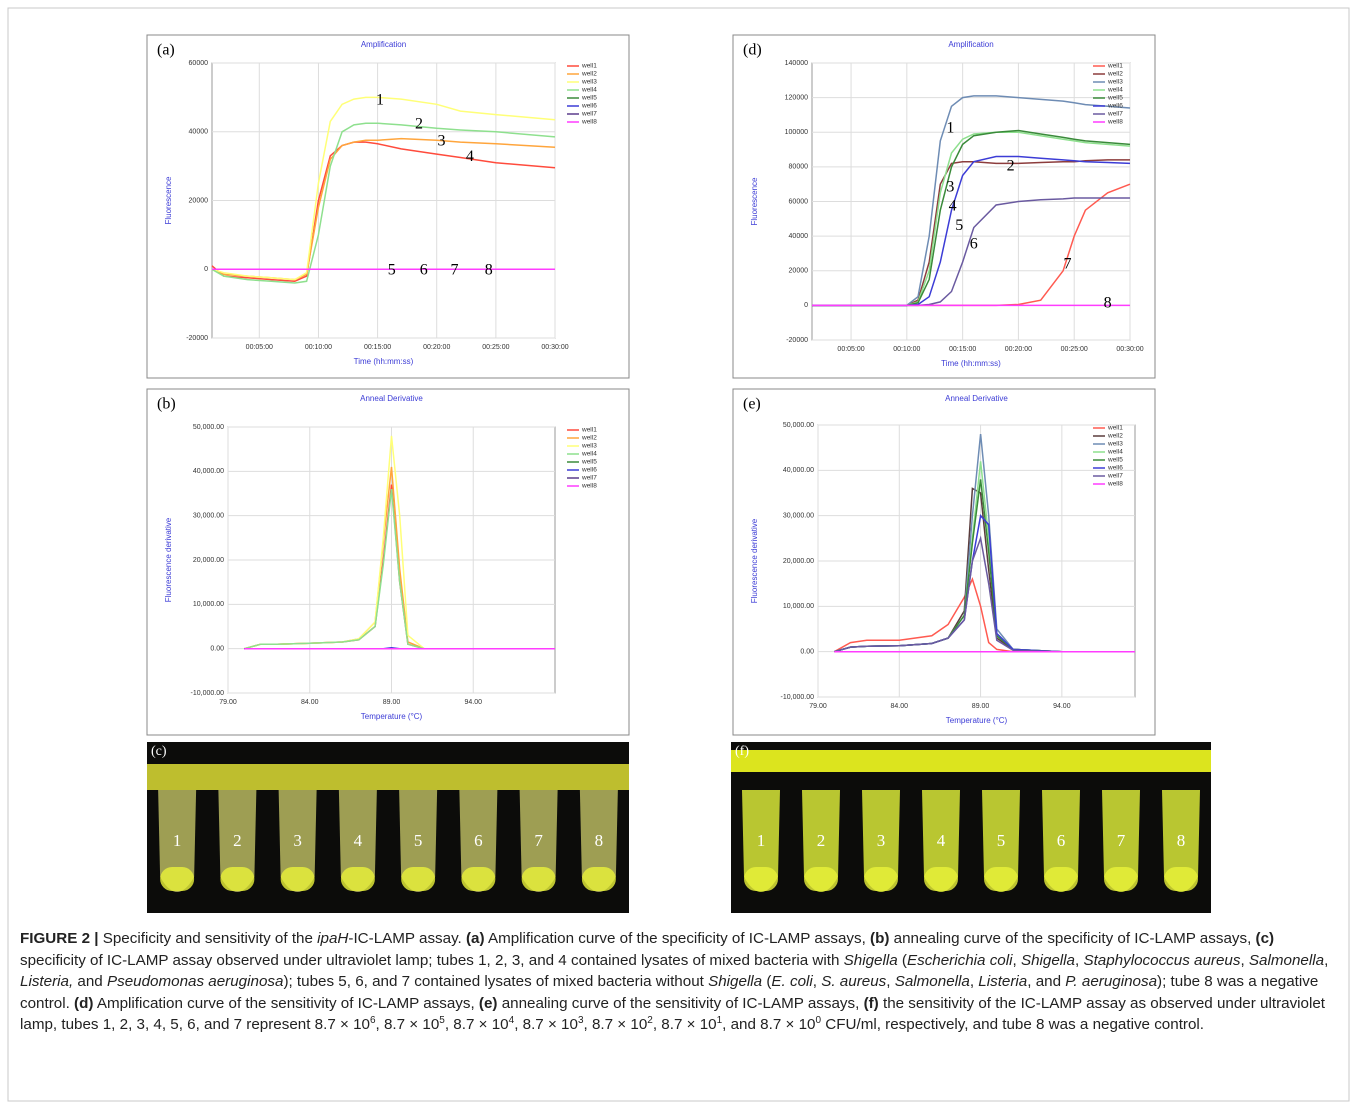  Describe the element at coordinates (208, 693) in the screenshot. I see `y-tick-label: -10,000.00` at that location.